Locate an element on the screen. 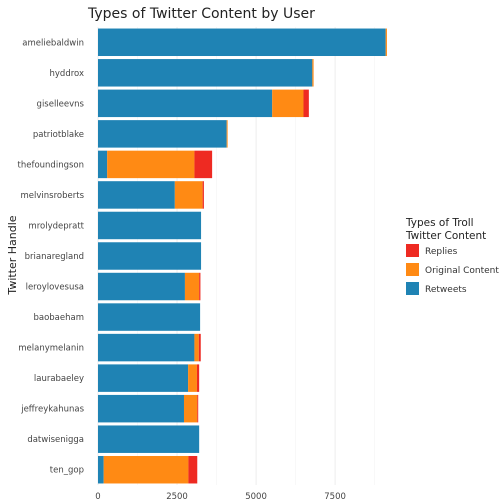 The width and height of the screenshot is (504, 504). bar-replies-thefoundingson is located at coordinates (203, 164).